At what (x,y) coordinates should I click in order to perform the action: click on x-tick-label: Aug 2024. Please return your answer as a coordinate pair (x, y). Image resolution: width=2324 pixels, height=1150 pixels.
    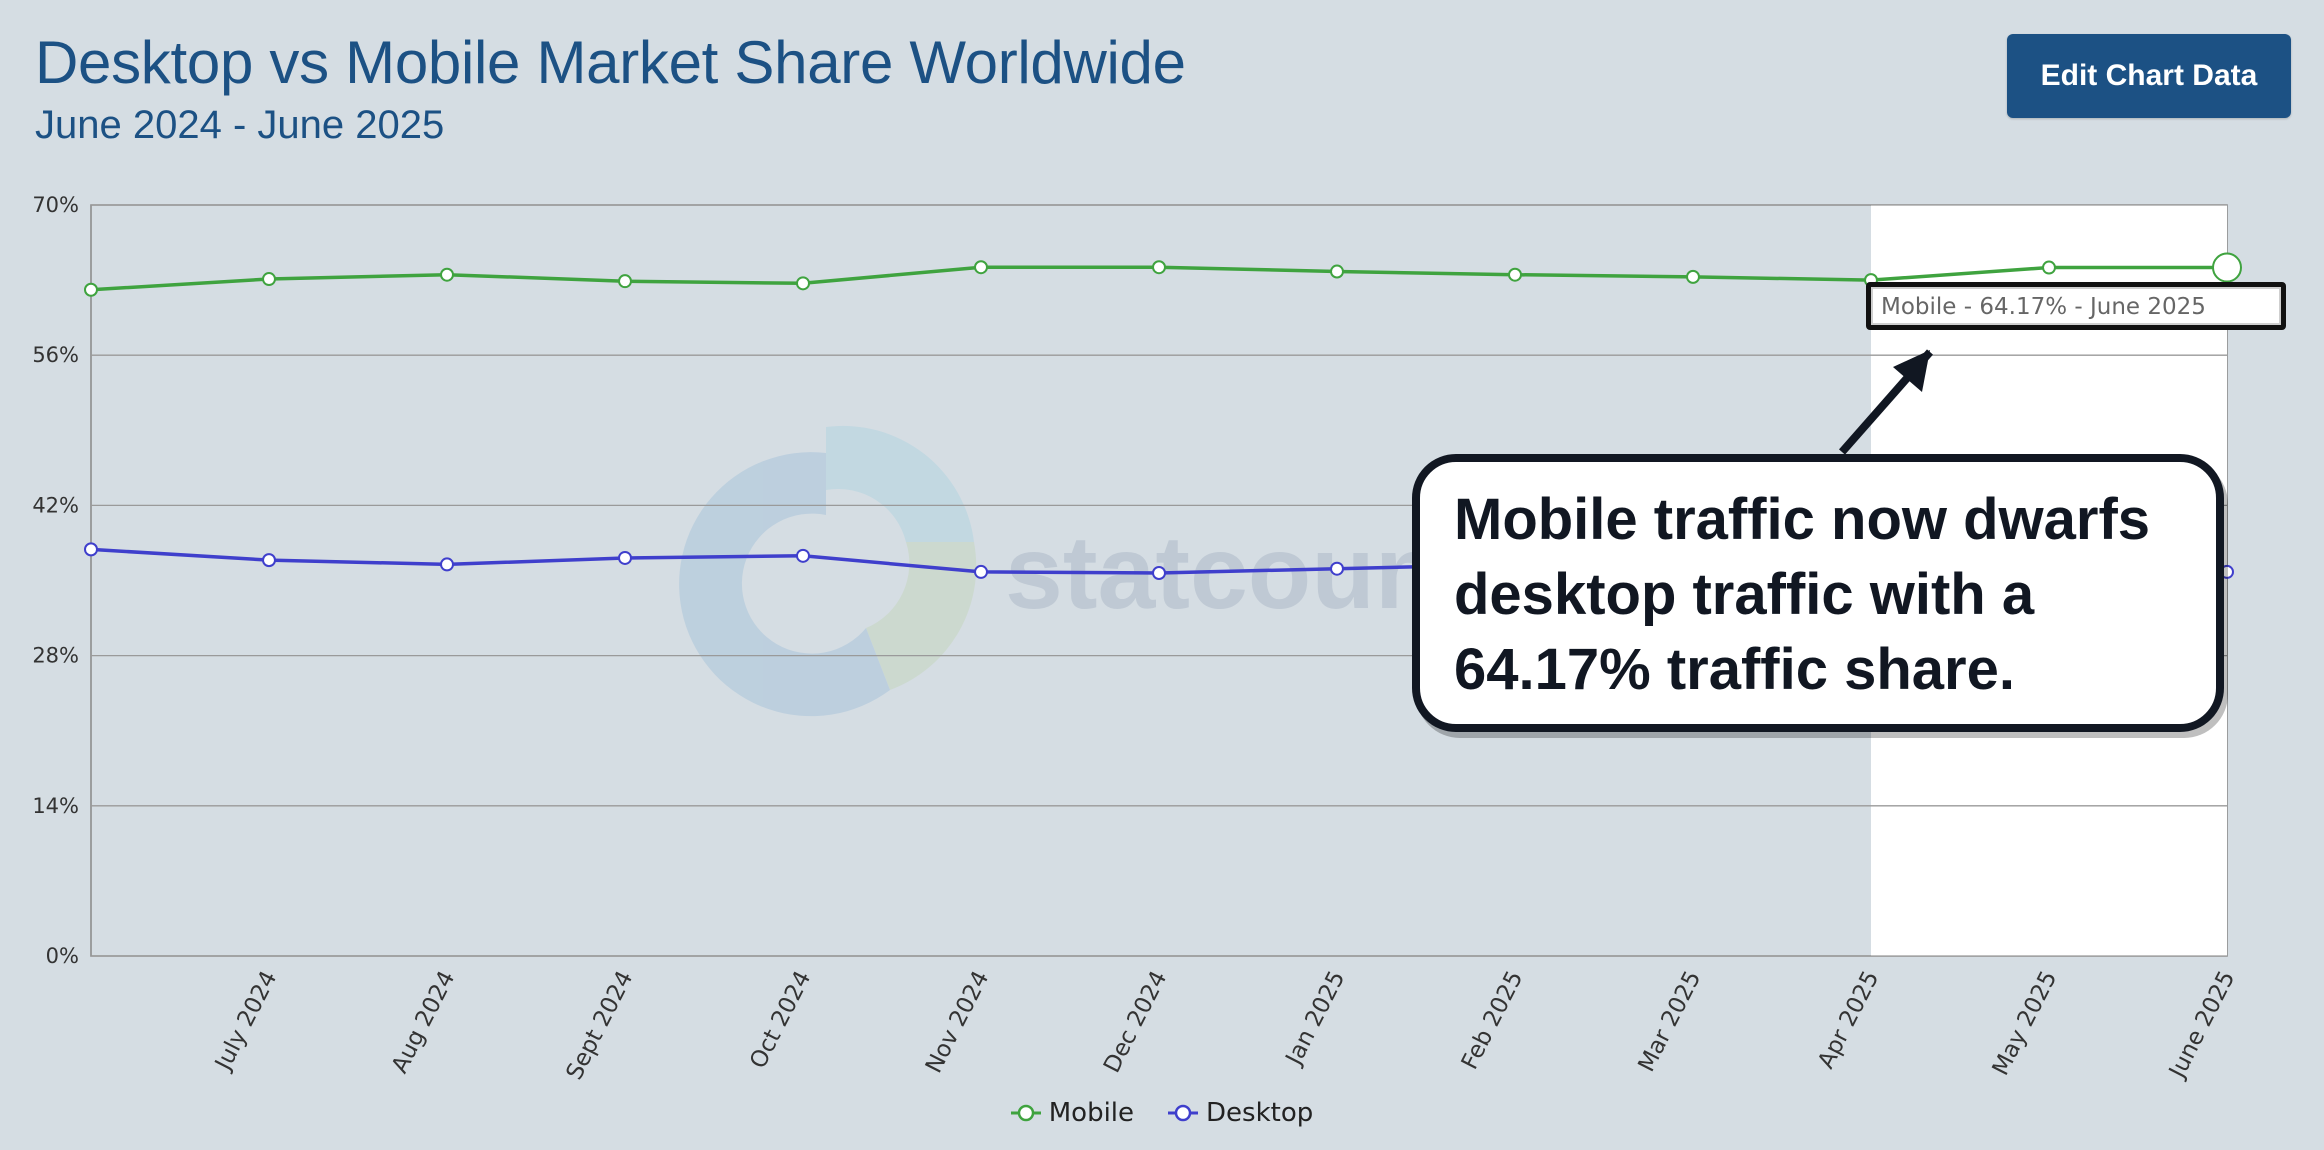
    Looking at the image, I should click on (423, 1022).